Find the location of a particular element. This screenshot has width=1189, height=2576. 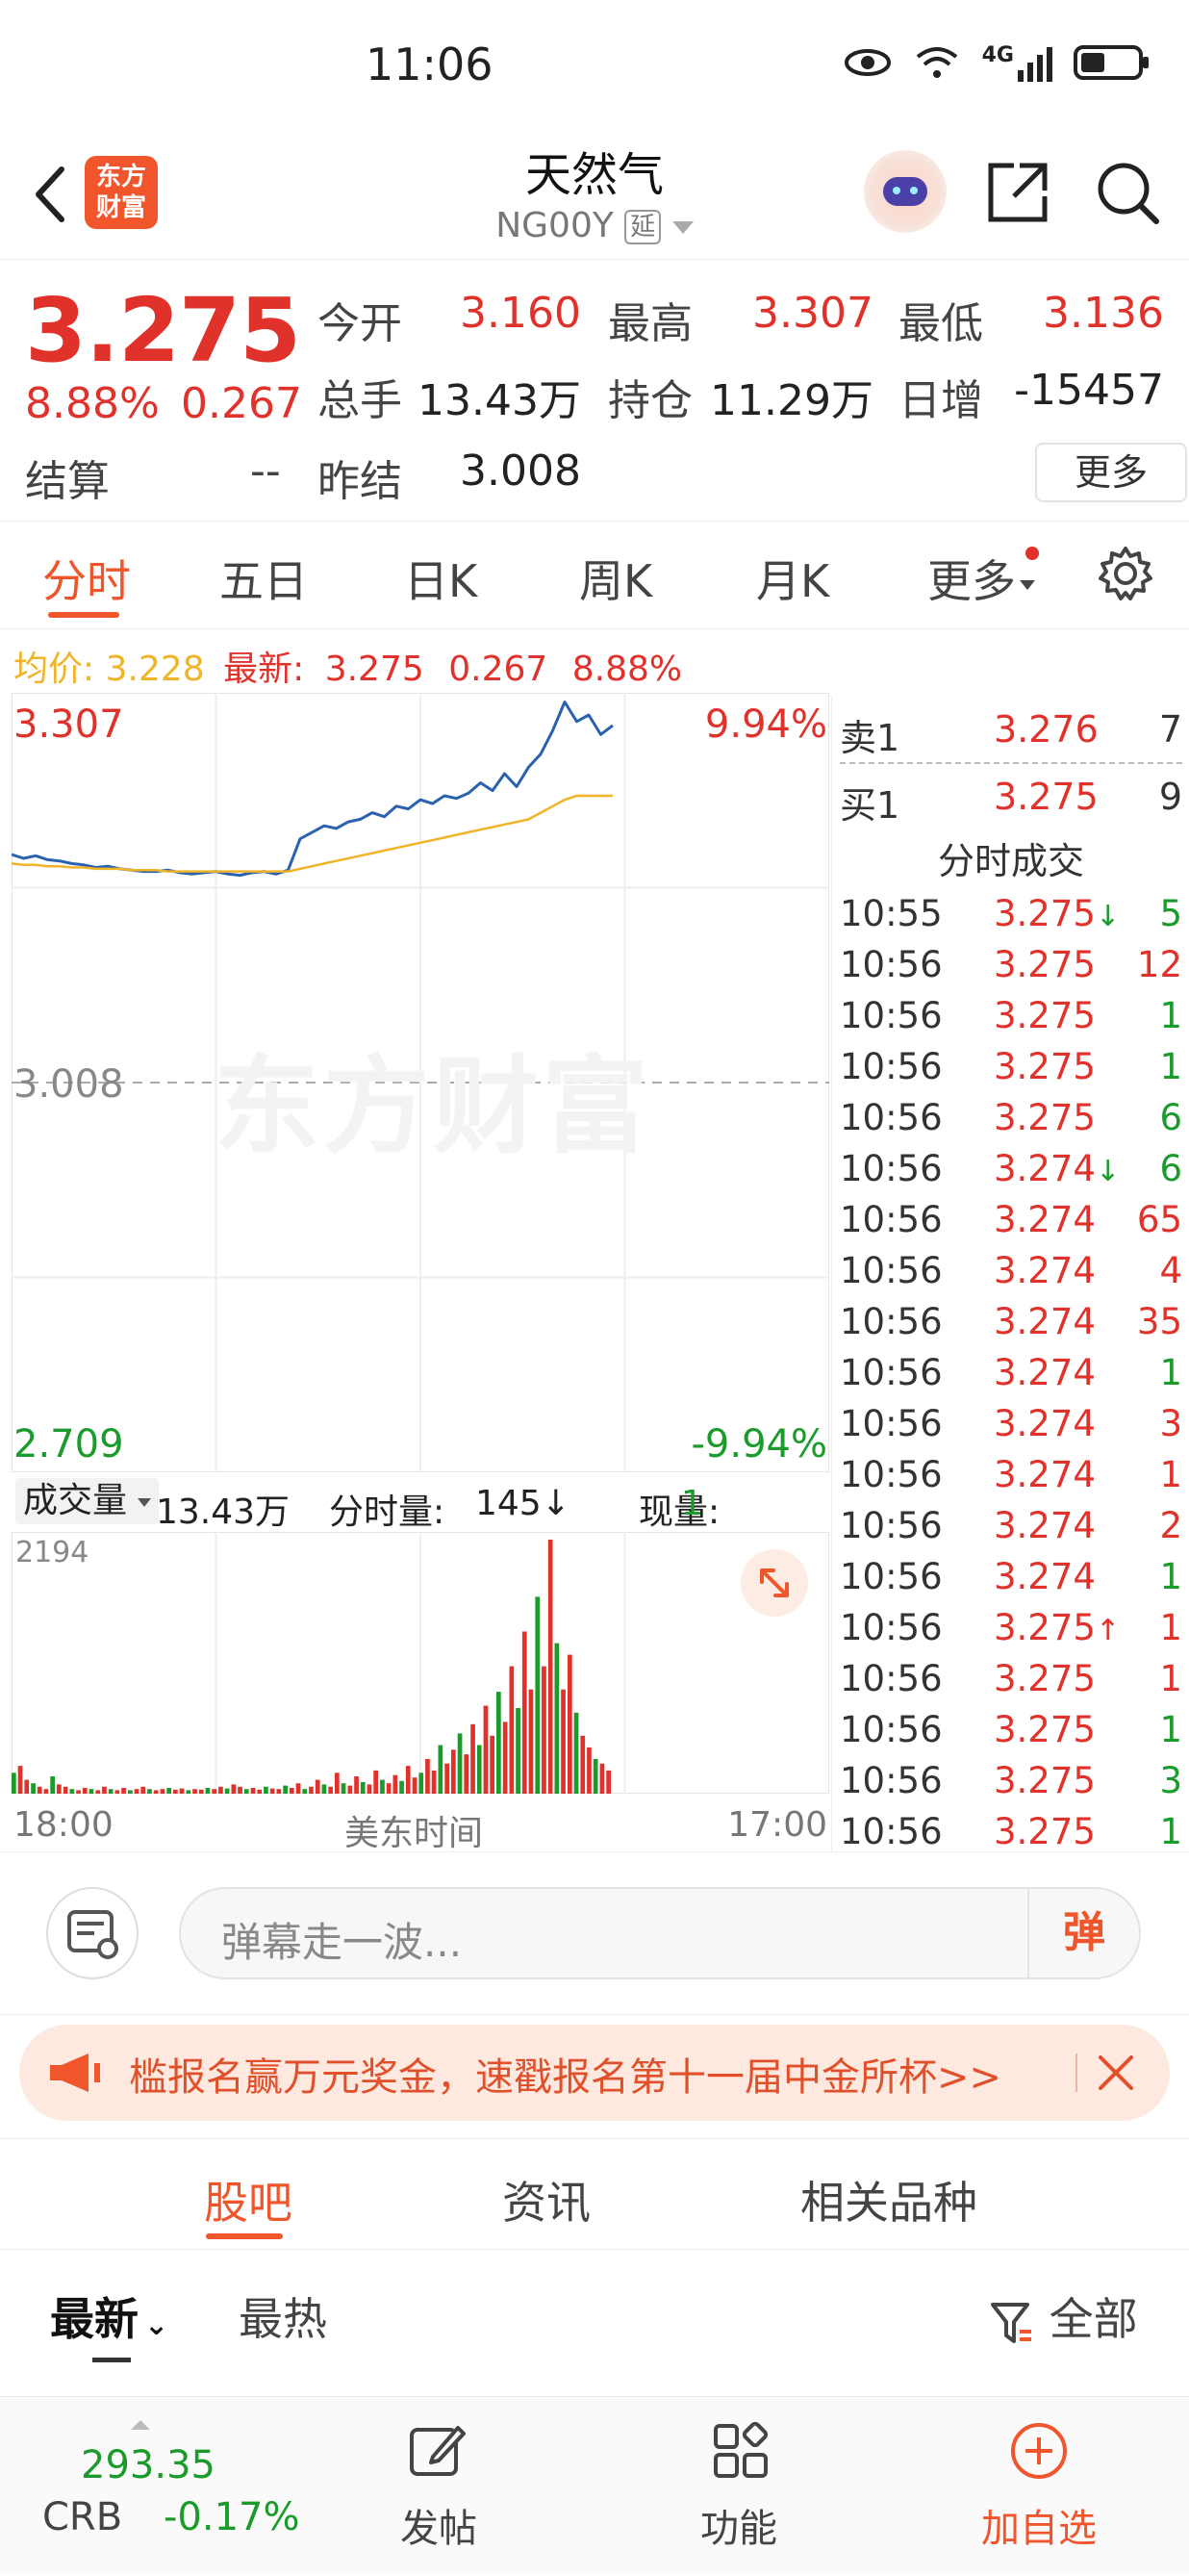

tick-direction-icon: ↑ is located at coordinates (1108, 1630).